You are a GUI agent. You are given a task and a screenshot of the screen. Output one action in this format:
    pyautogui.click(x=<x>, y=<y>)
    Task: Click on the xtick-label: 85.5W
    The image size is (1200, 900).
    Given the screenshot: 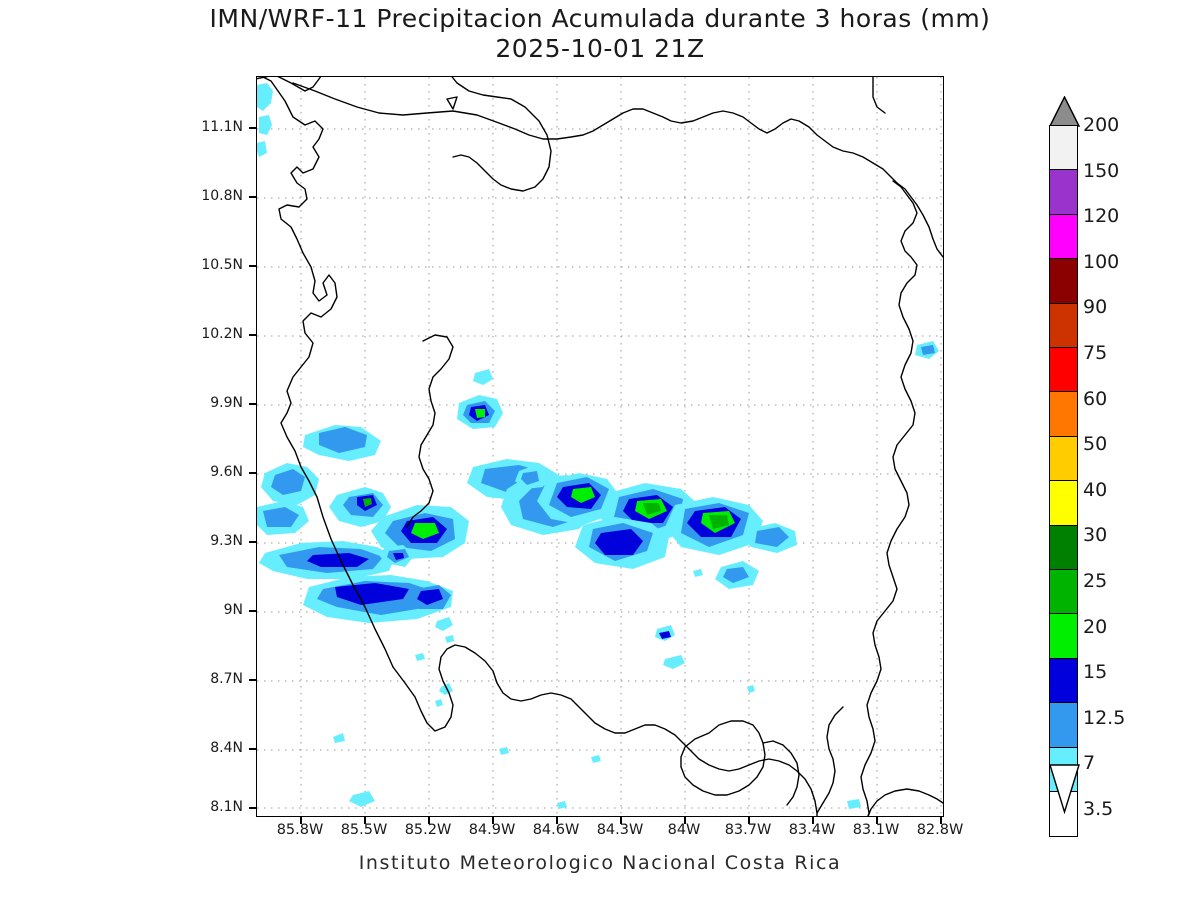 What is the action you would take?
    pyautogui.click(x=364, y=830)
    